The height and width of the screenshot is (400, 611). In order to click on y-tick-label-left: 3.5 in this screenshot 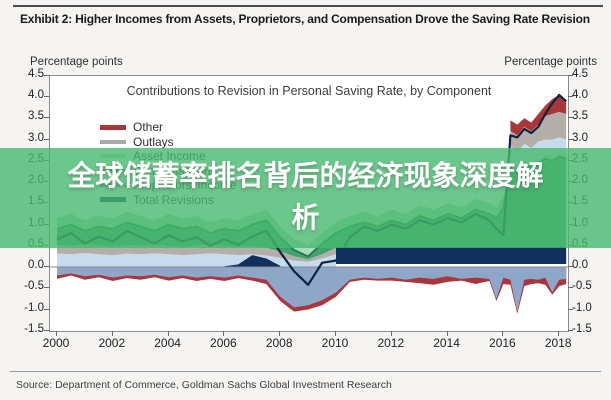, I will do `click(36, 116)`.